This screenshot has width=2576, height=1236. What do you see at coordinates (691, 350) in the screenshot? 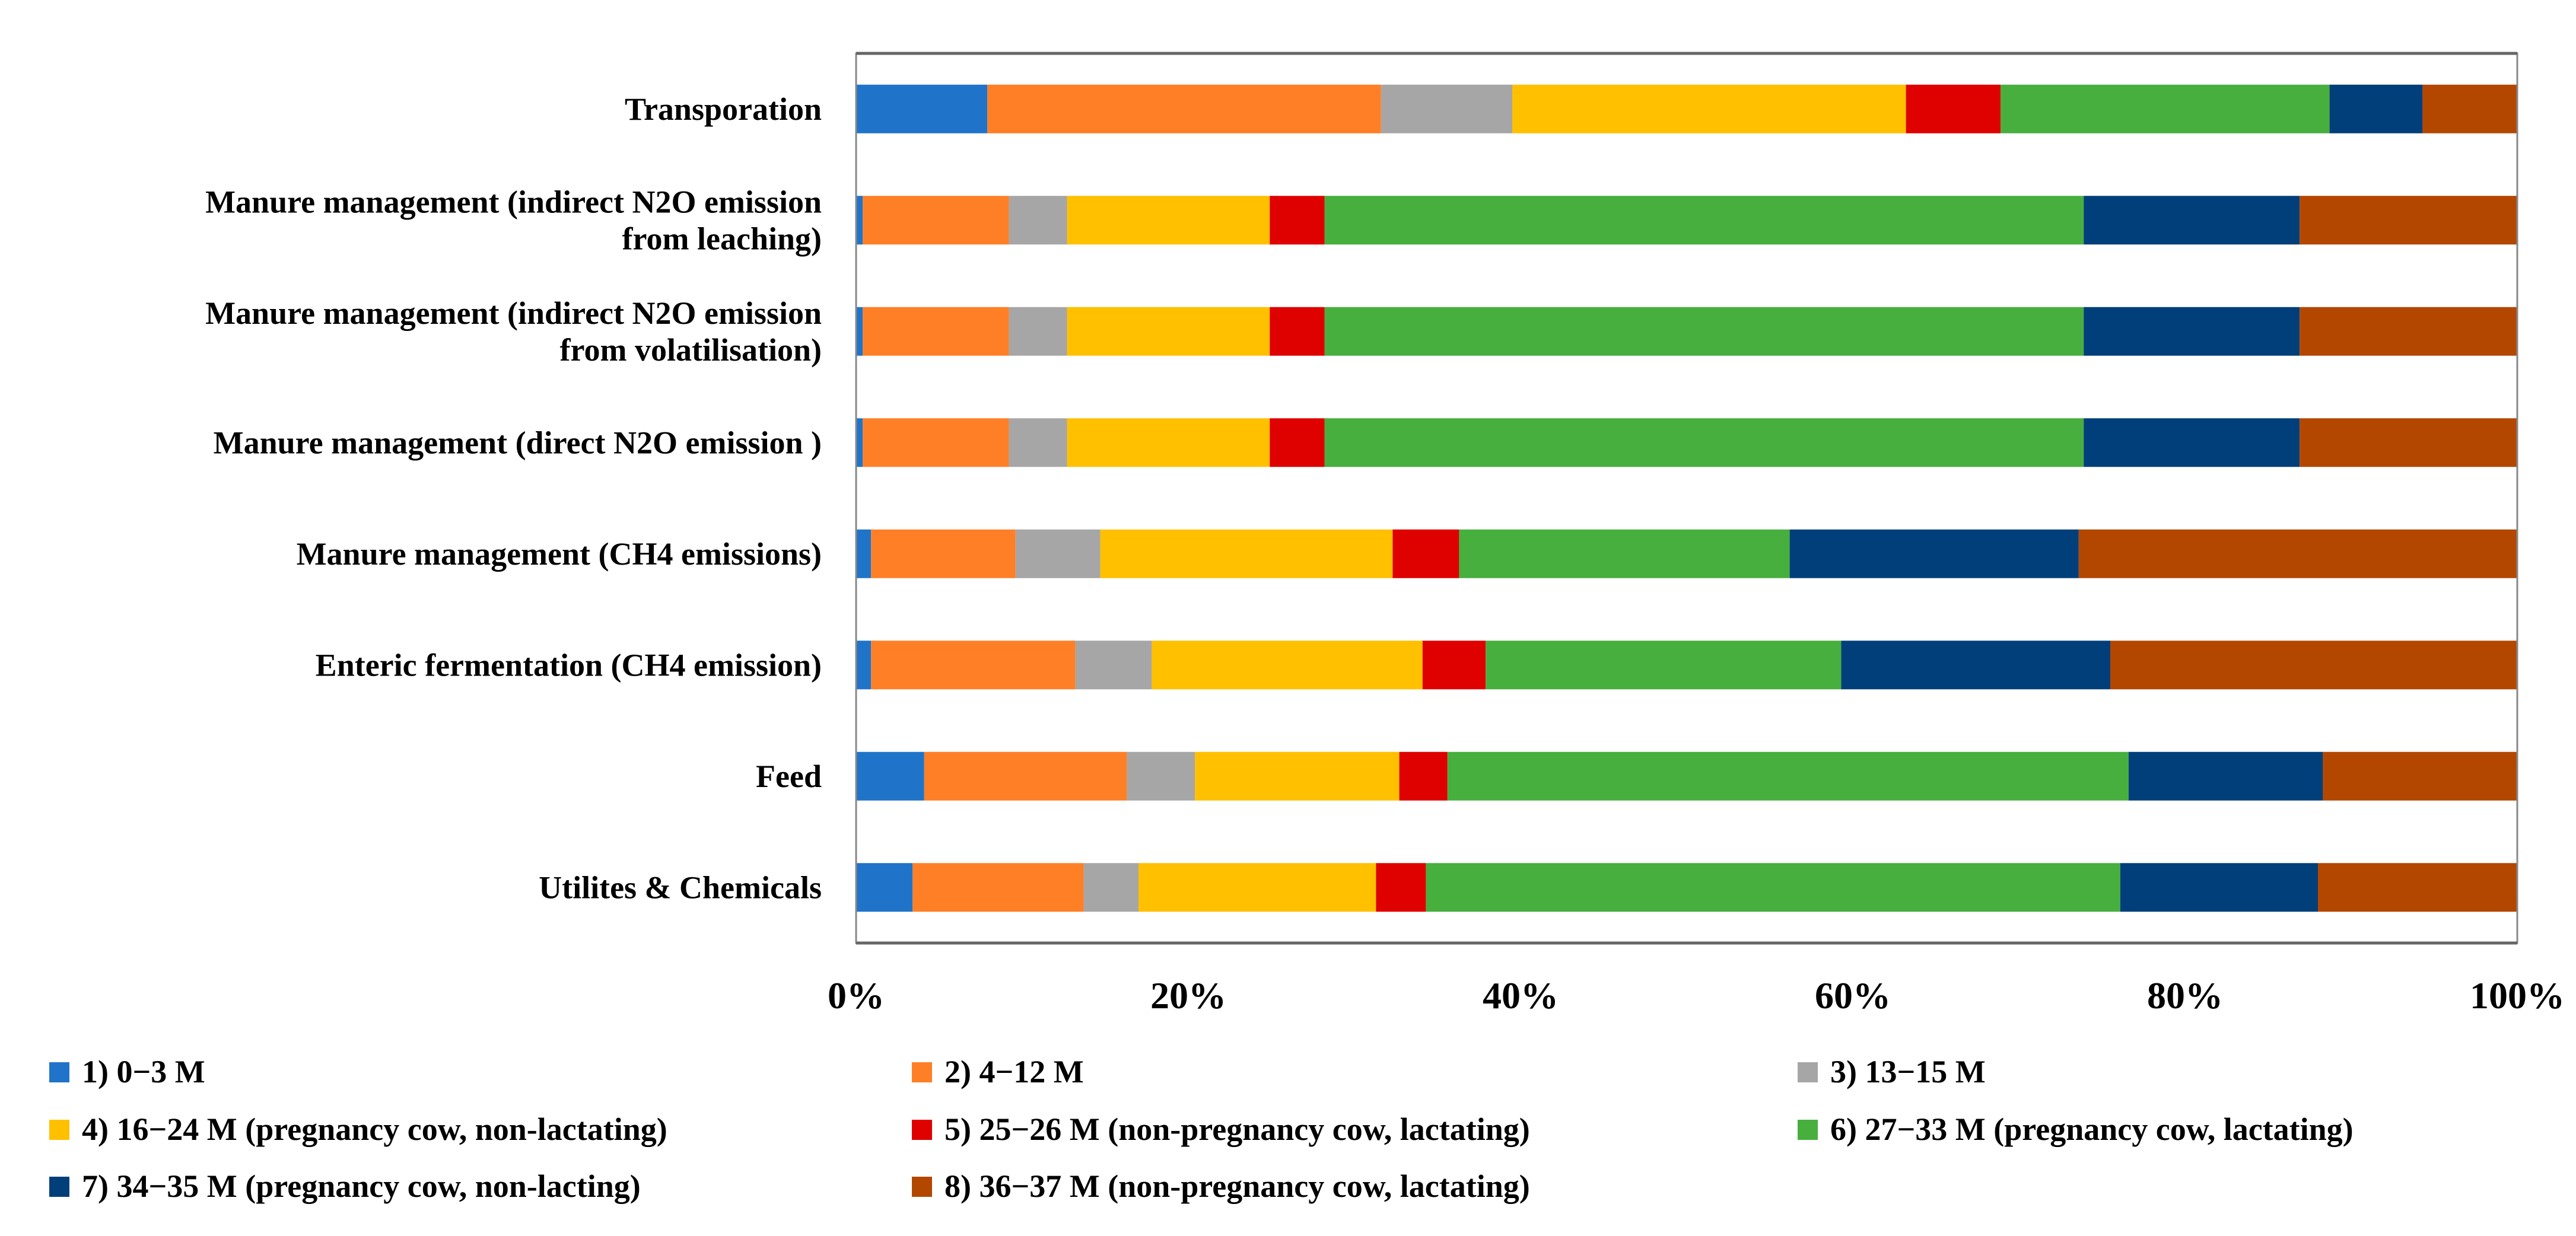
I see `category-label: from volatilisation)` at bounding box center [691, 350].